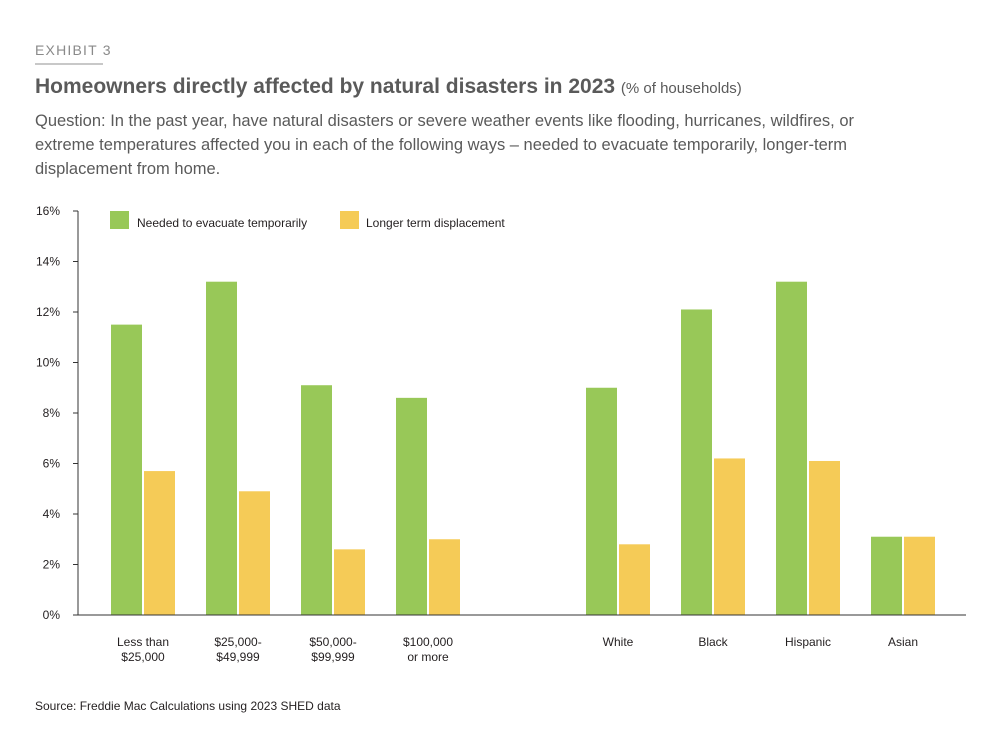  Describe the element at coordinates (48, 363) in the screenshot. I see `y-tick-label: 10%` at that location.